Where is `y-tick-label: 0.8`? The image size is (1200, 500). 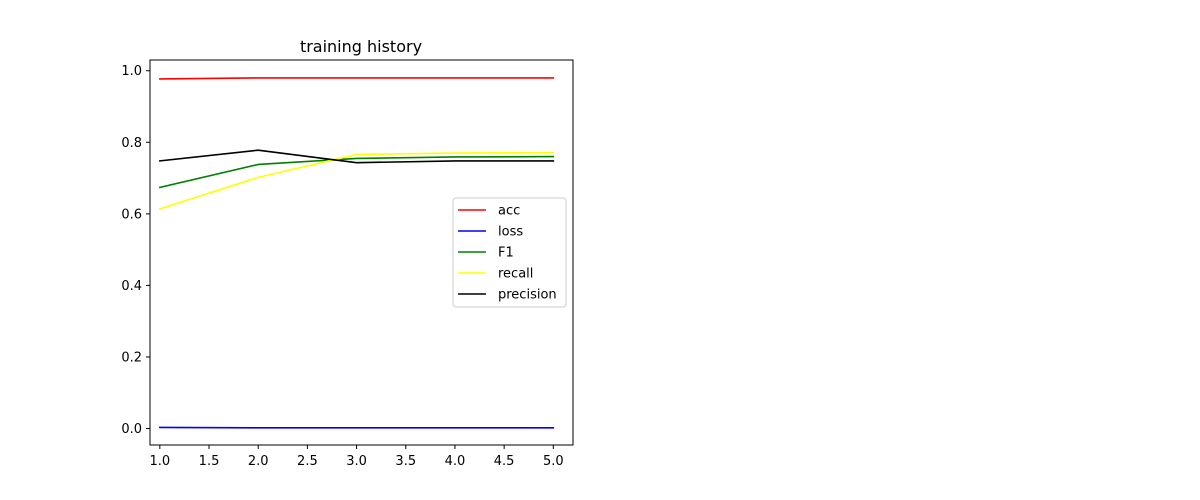
y-tick-label: 0.8 is located at coordinates (131, 143).